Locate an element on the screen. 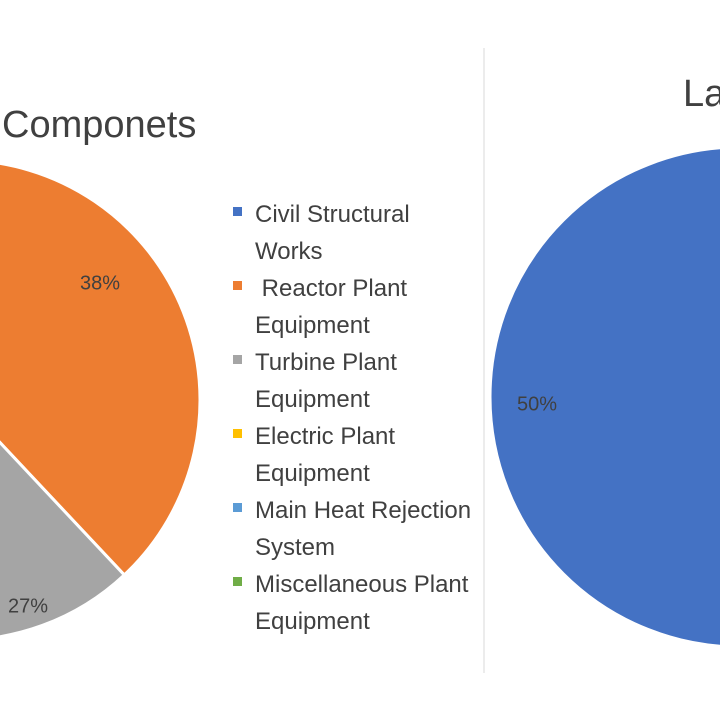 Image resolution: width=720 pixels, height=720 pixels. legend-item: Reactor Plant Equipment is located at coordinates (355, 307).